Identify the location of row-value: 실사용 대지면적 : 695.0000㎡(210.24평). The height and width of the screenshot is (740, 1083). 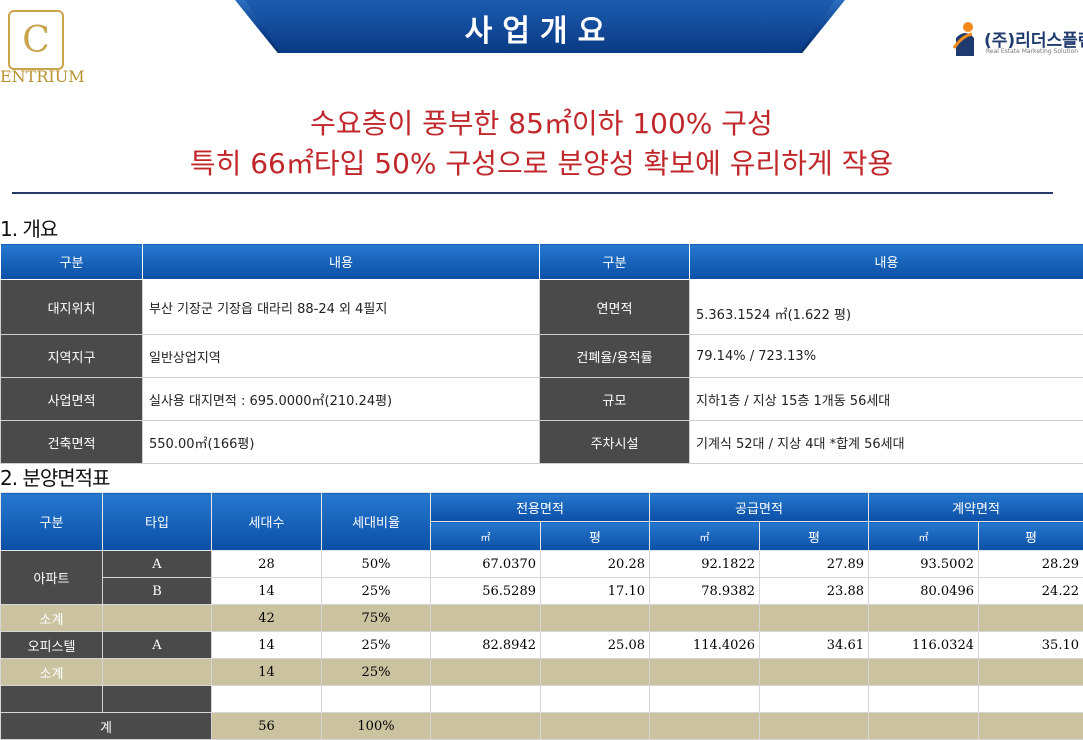
(341, 399).